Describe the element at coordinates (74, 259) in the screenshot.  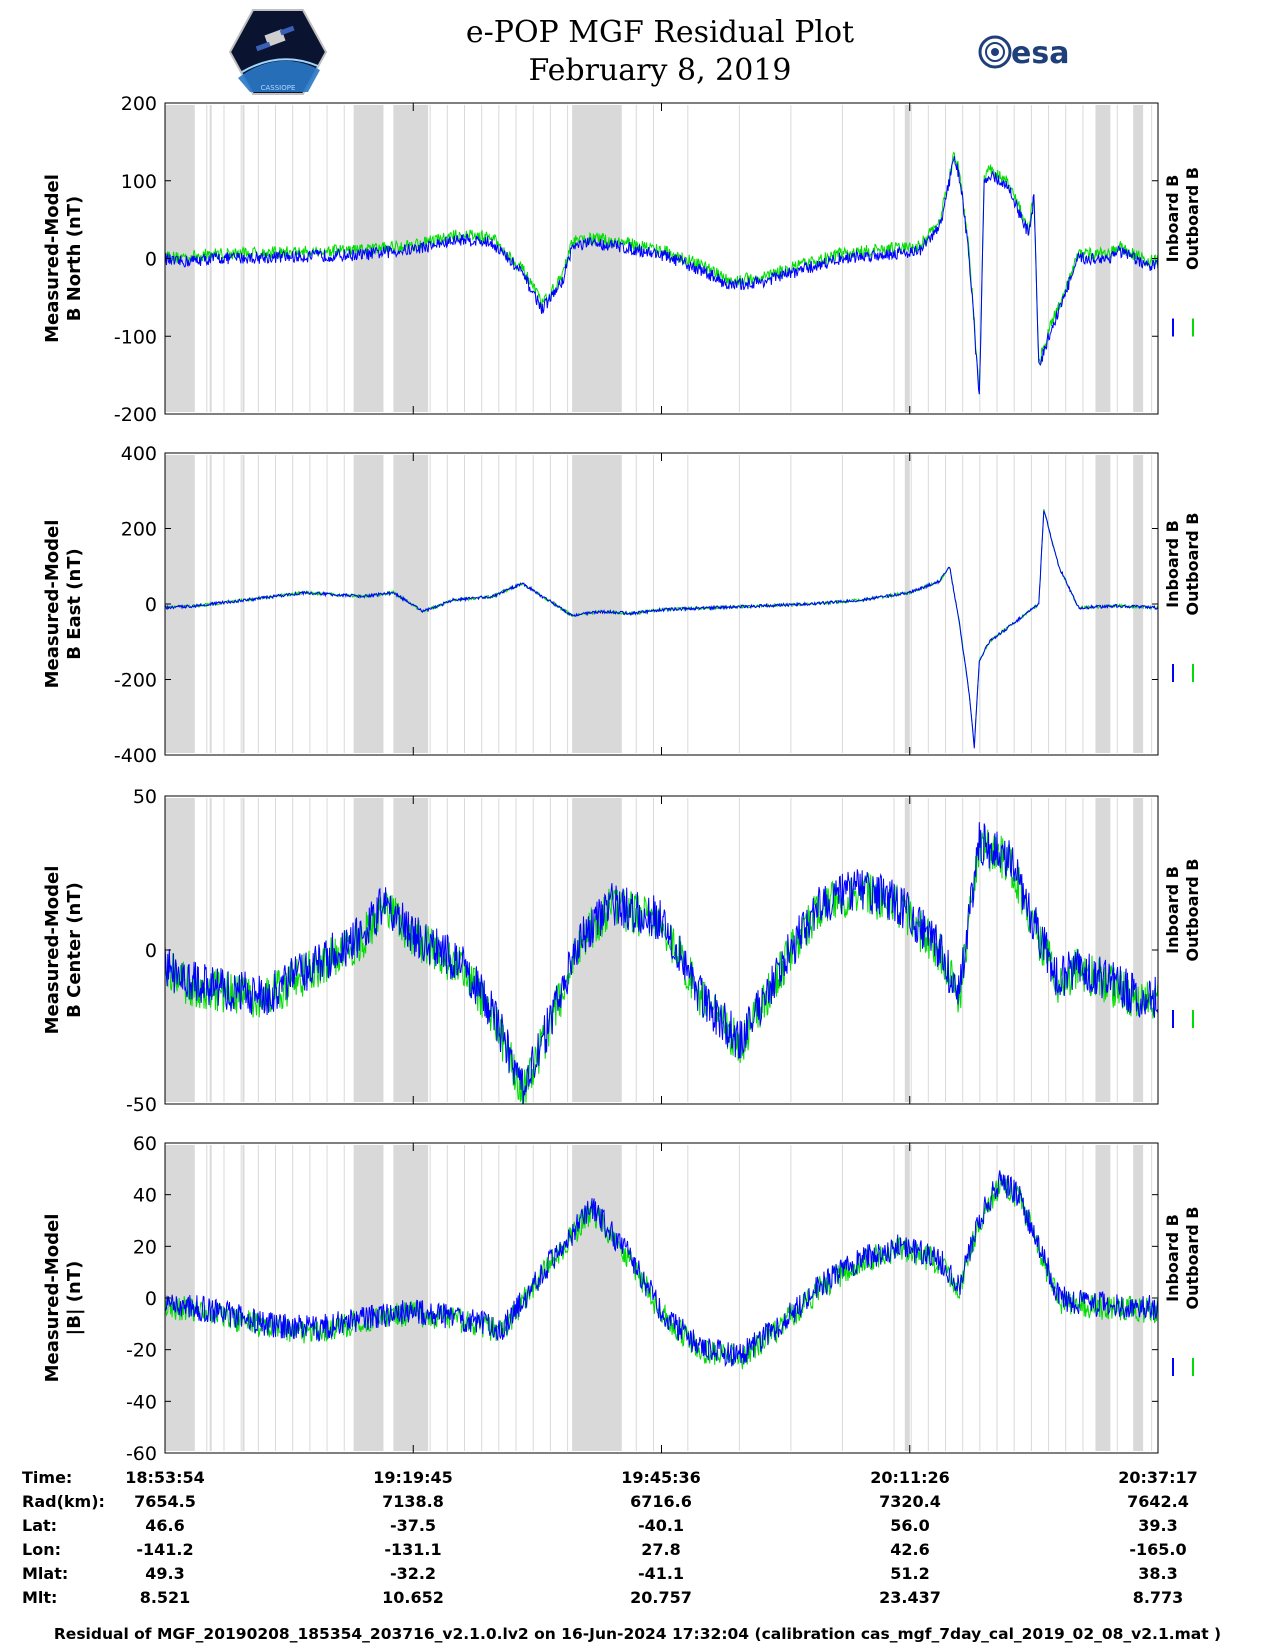
I see `y-axis-label-line-2: B North (nT)` at that location.